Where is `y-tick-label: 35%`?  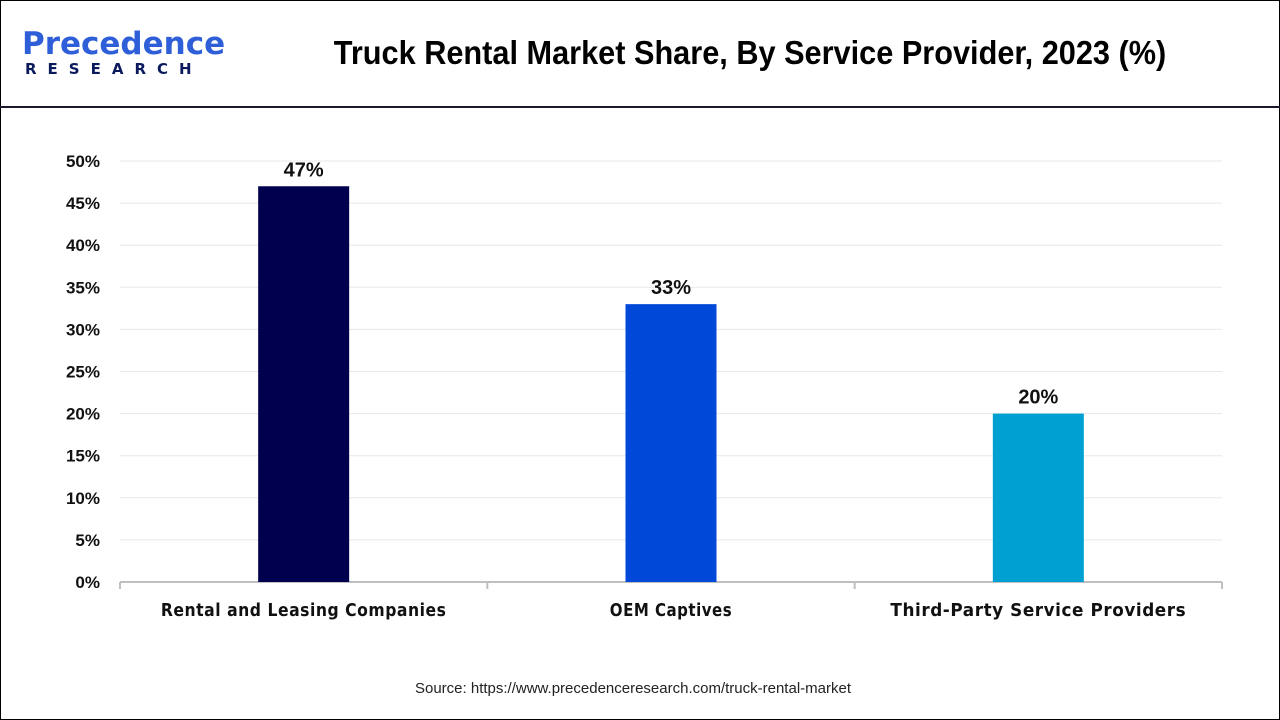
y-tick-label: 35% is located at coordinates (83, 287).